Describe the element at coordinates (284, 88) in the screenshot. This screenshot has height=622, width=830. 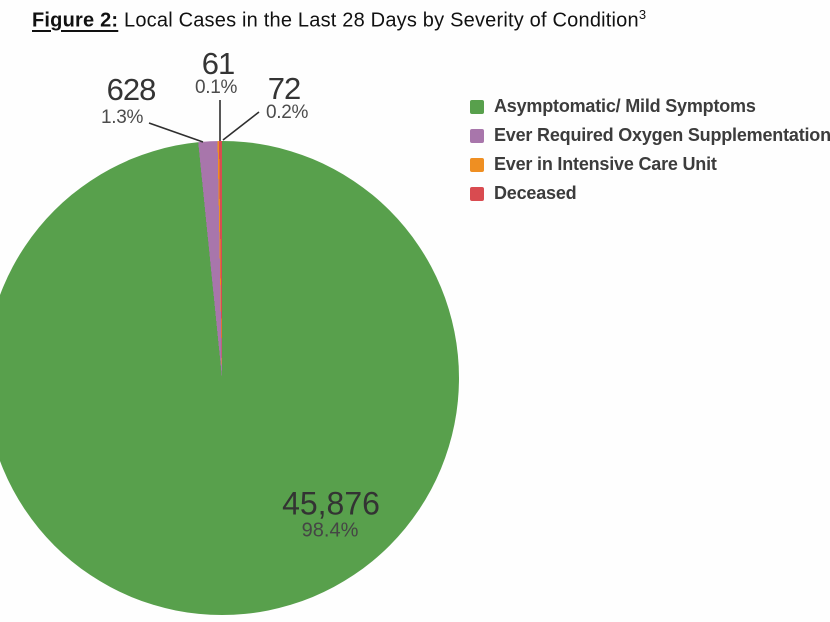
I see `value-label-deceased: 72` at that location.